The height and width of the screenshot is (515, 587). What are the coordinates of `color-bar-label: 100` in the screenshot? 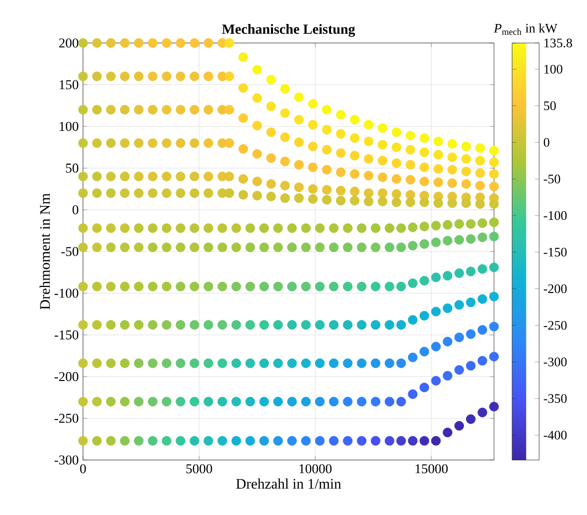 It's located at (553, 69).